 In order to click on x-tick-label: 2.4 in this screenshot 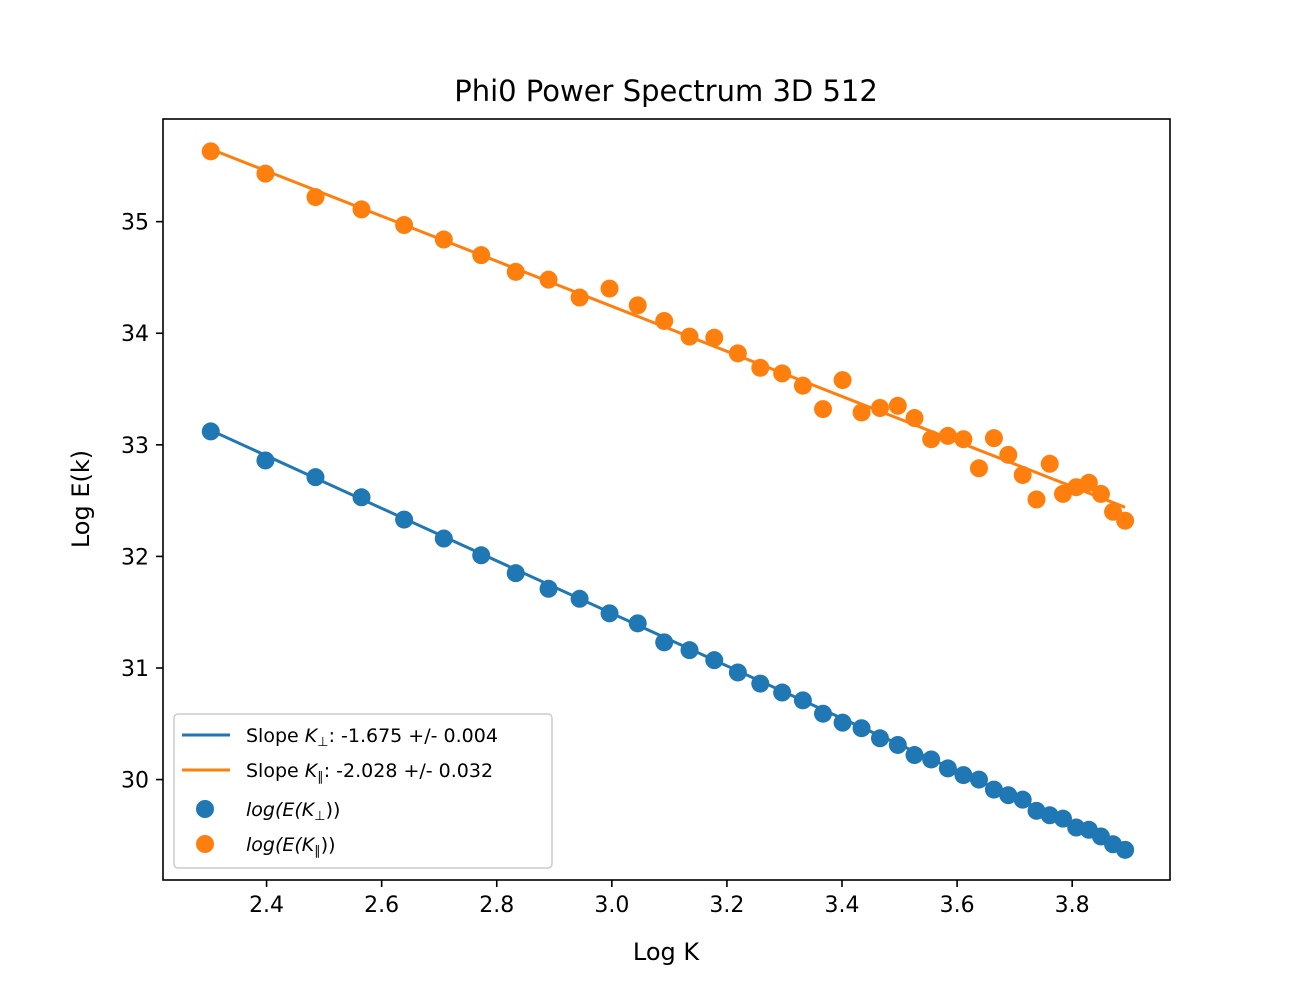, I will do `click(266, 905)`.